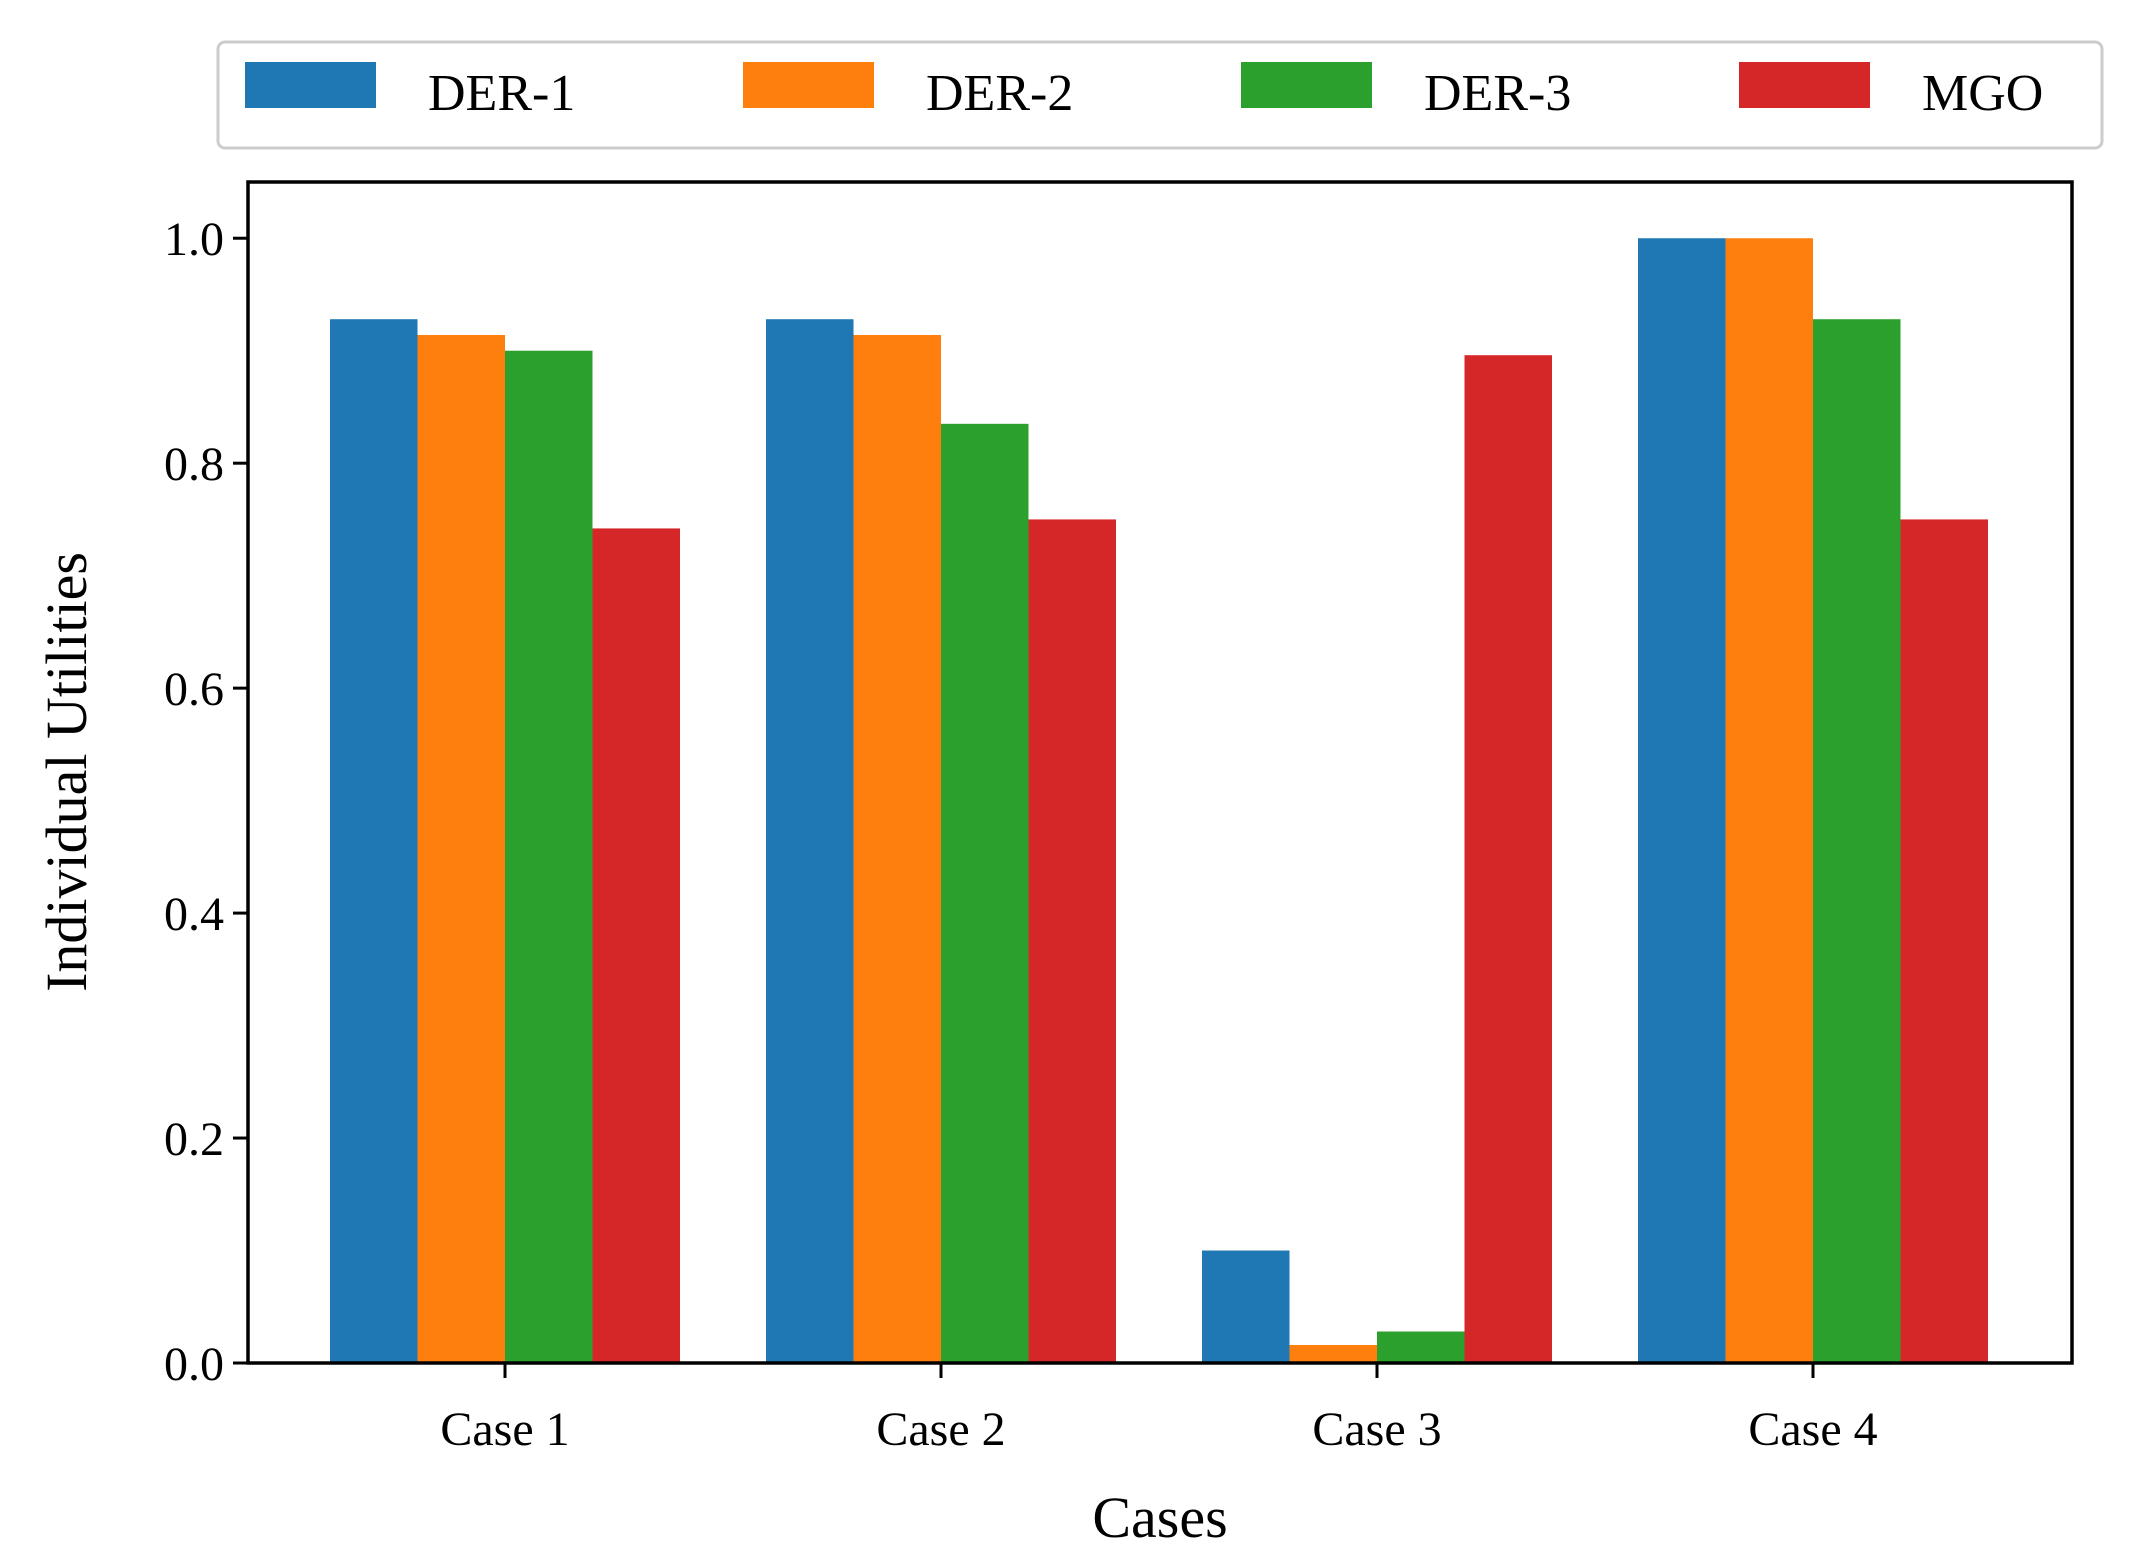 The width and height of the screenshot is (2139, 1567). Describe the element at coordinates (206, 802) in the screenshot. I see `y-axis-ticks: 0.0 0.2 0.4 0.6 0.8 1.0` at that location.